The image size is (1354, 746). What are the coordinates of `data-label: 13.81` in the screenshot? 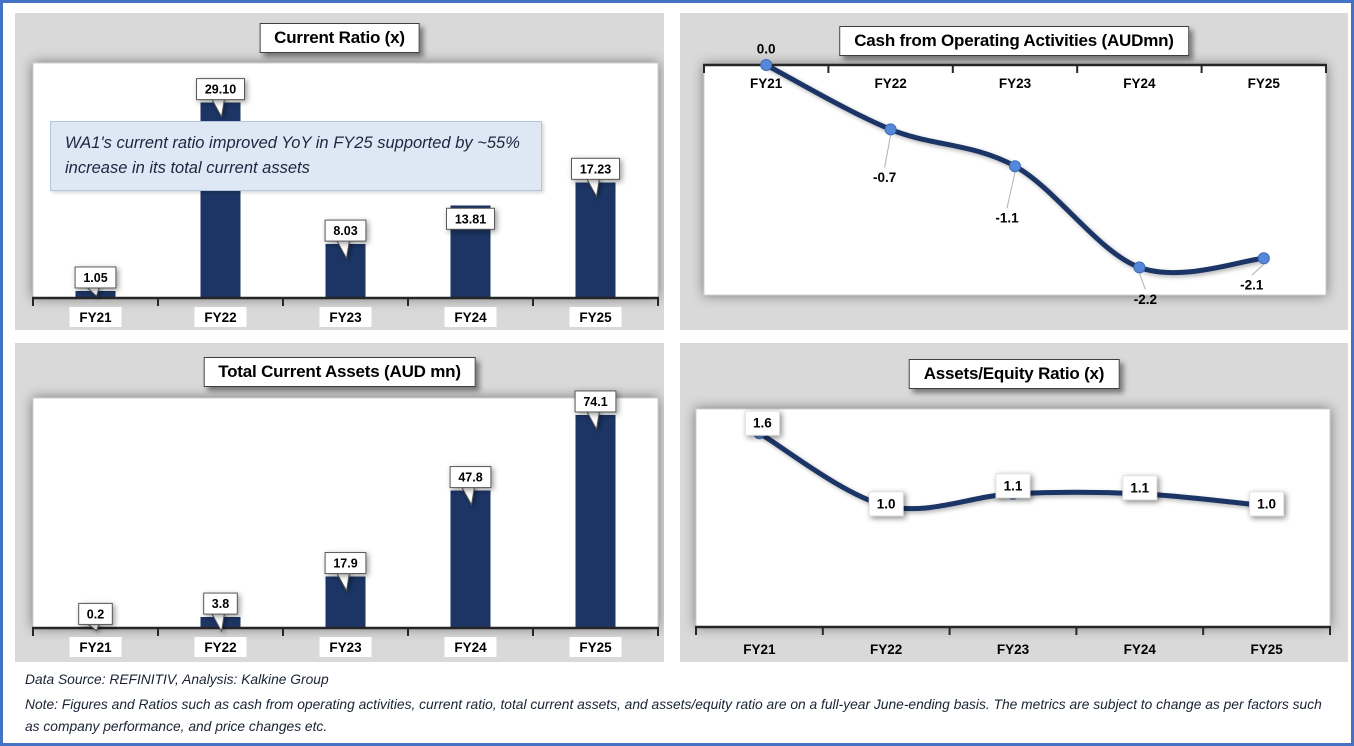 It's located at (470, 219).